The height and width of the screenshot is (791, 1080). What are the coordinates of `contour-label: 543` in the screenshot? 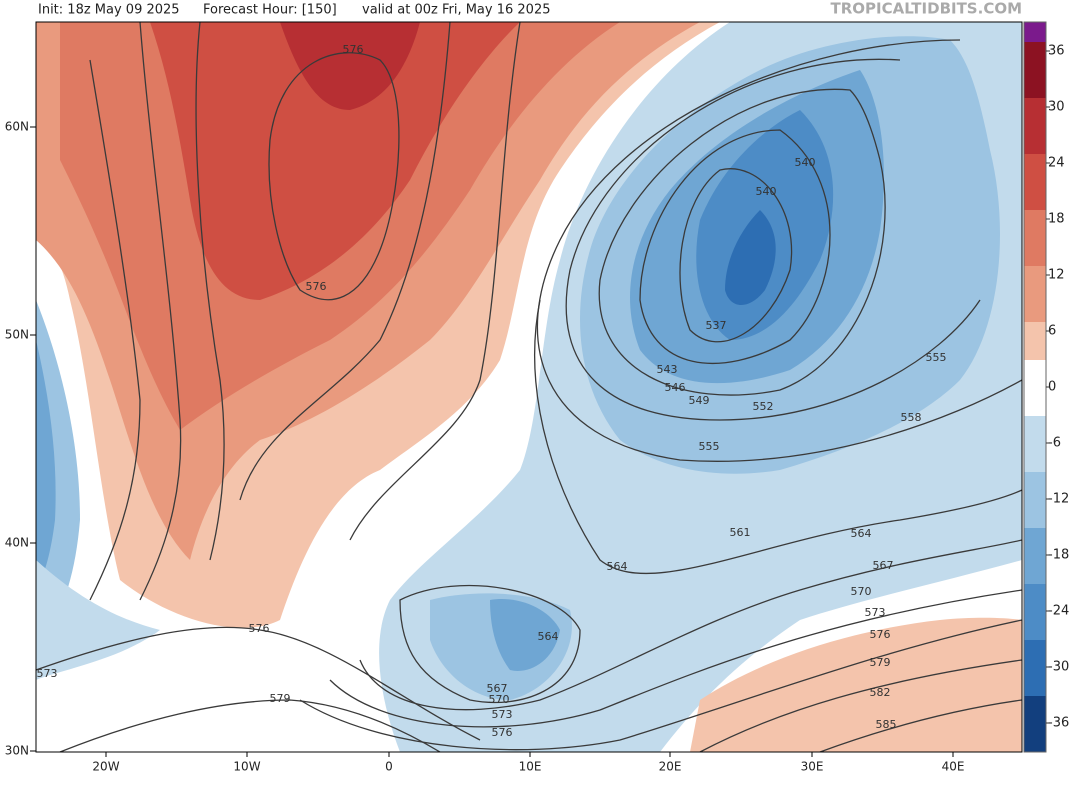 It's located at (667, 369).